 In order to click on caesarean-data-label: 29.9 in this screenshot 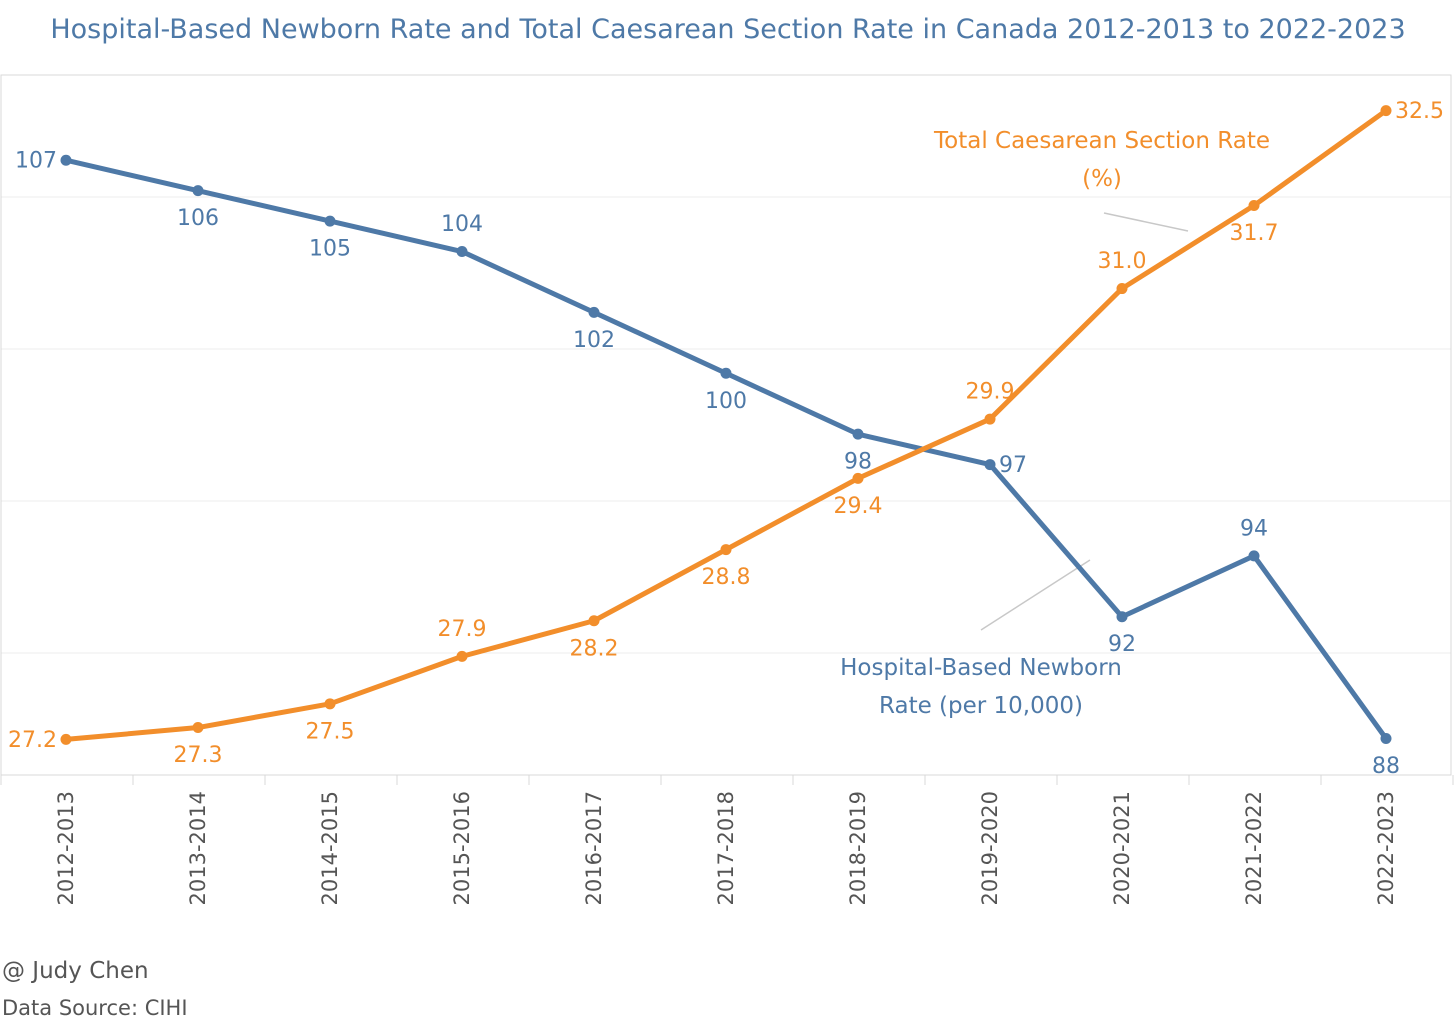, I will do `click(990, 392)`.